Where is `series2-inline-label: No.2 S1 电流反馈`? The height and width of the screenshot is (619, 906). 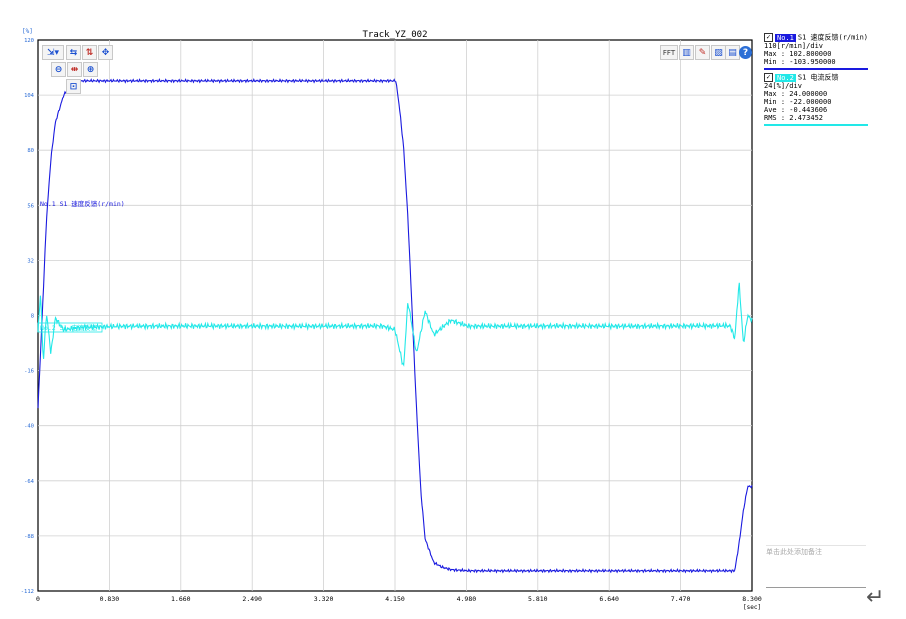
series2-inline-label: No.2 S1 电流反馈 is located at coordinates (69, 327).